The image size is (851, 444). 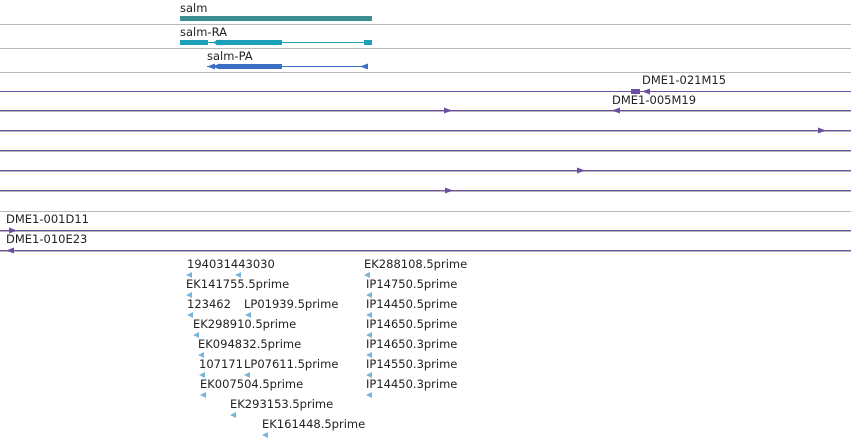 What do you see at coordinates (203, 32) in the screenshot?
I see `transcript-label-salm-ra: salm-RA` at bounding box center [203, 32].